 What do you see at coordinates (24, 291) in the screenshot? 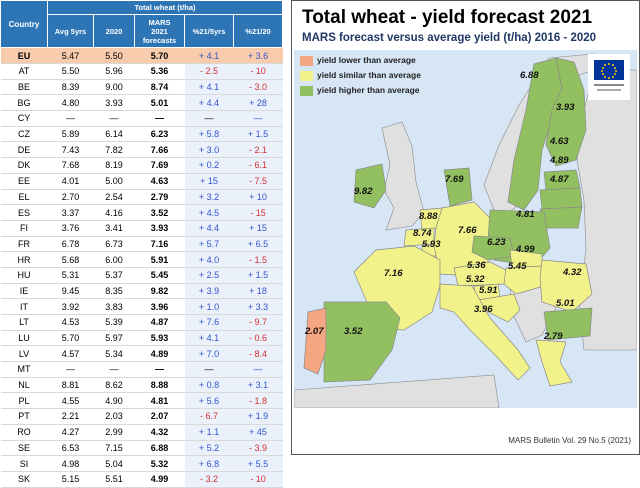
I see `cell-country: IE` at bounding box center [24, 291].